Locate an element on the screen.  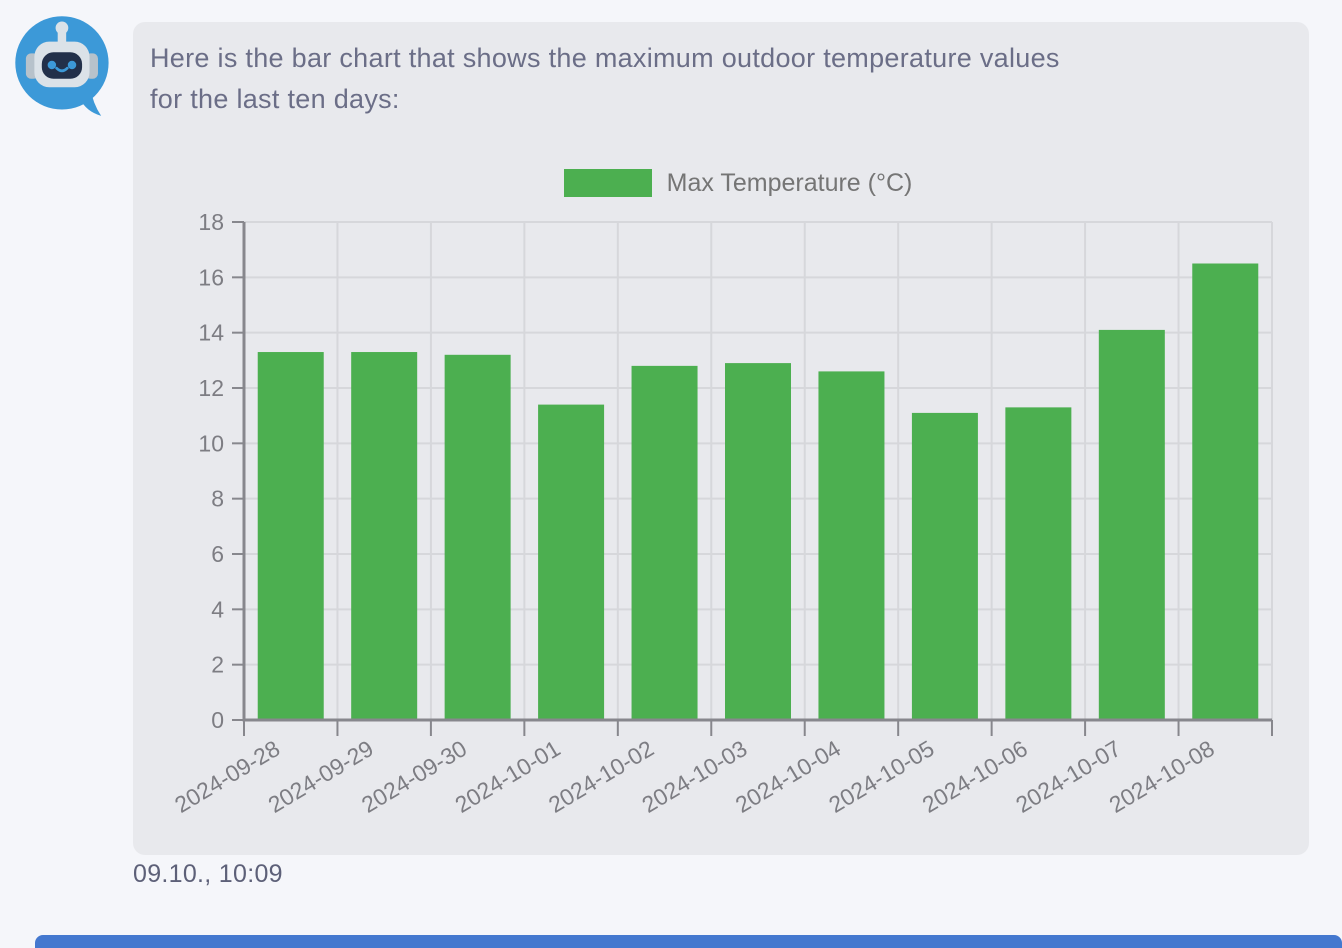
message-timestamp: 09.10., 10:09 is located at coordinates (208, 874).